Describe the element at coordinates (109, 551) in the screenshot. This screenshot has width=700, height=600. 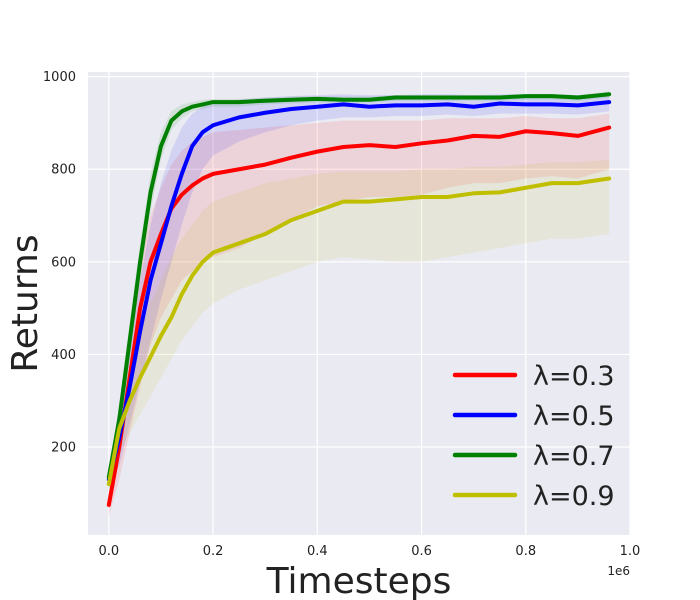
I see `x-tick-label: 0.0` at that location.